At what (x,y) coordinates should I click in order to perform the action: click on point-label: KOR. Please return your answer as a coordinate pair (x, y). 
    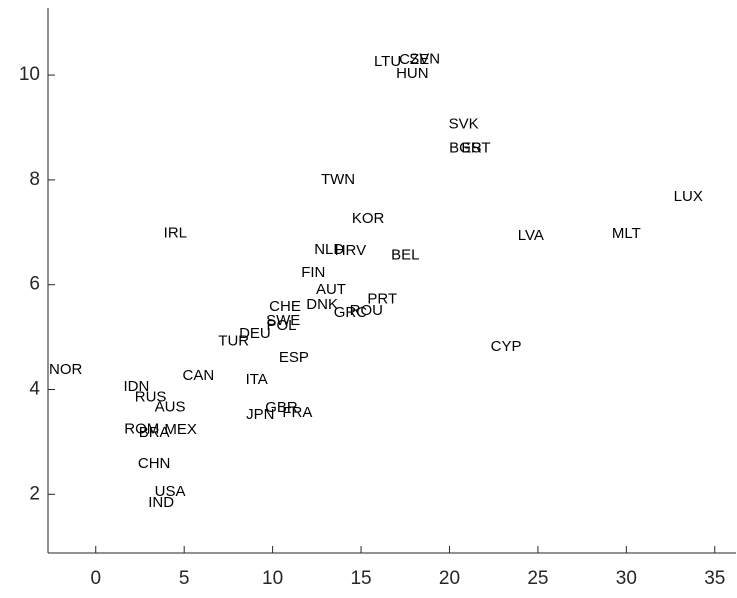
    Looking at the image, I should click on (368, 218).